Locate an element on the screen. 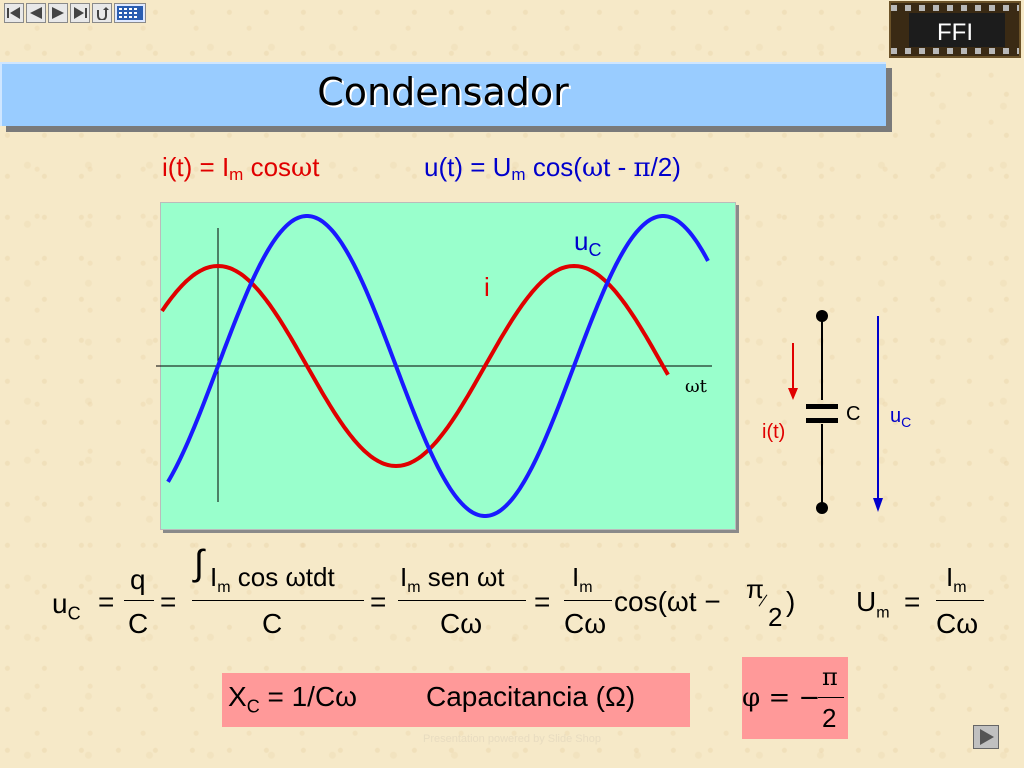 The image size is (1024, 768). voltage-eq-prefix: u(t) = U is located at coordinates (468, 167).